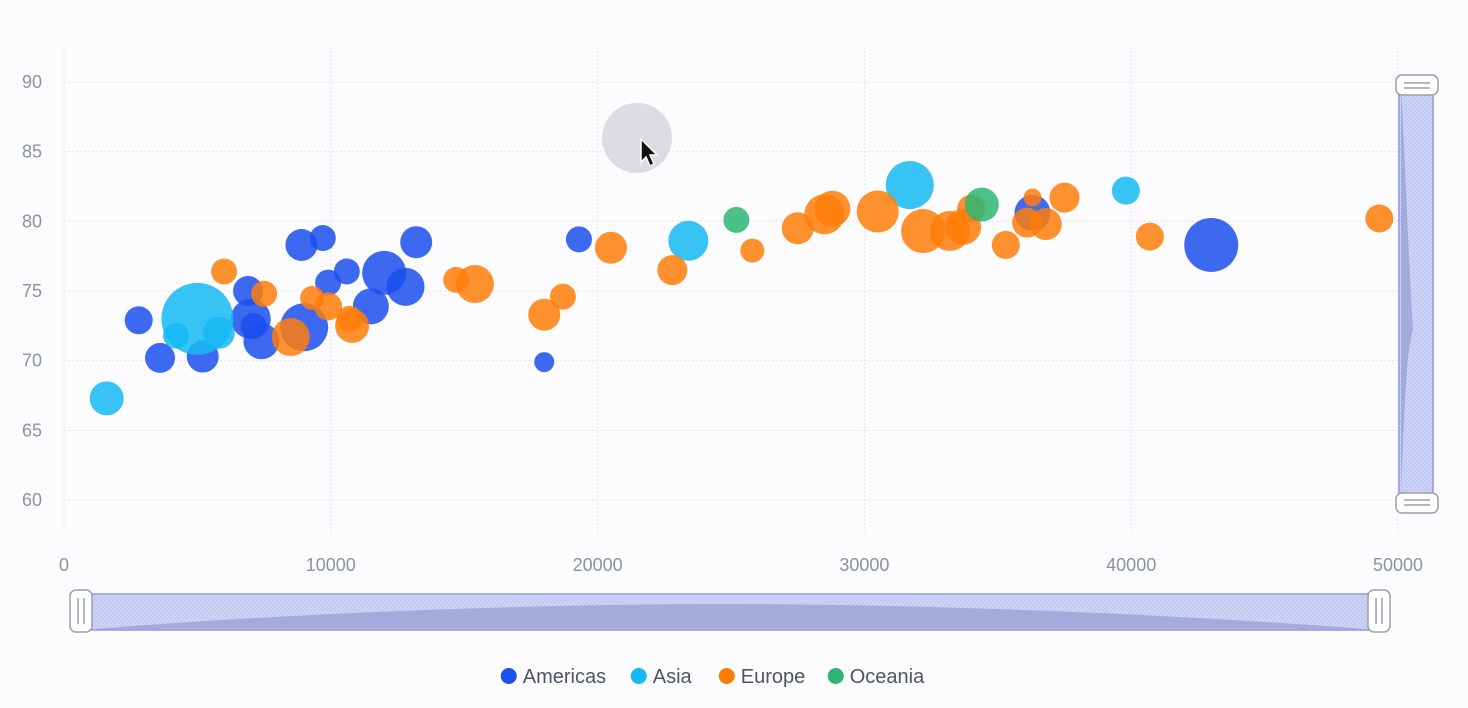 This screenshot has width=1468, height=708. I want to click on x-zoom-handle-right, so click(1379, 611).